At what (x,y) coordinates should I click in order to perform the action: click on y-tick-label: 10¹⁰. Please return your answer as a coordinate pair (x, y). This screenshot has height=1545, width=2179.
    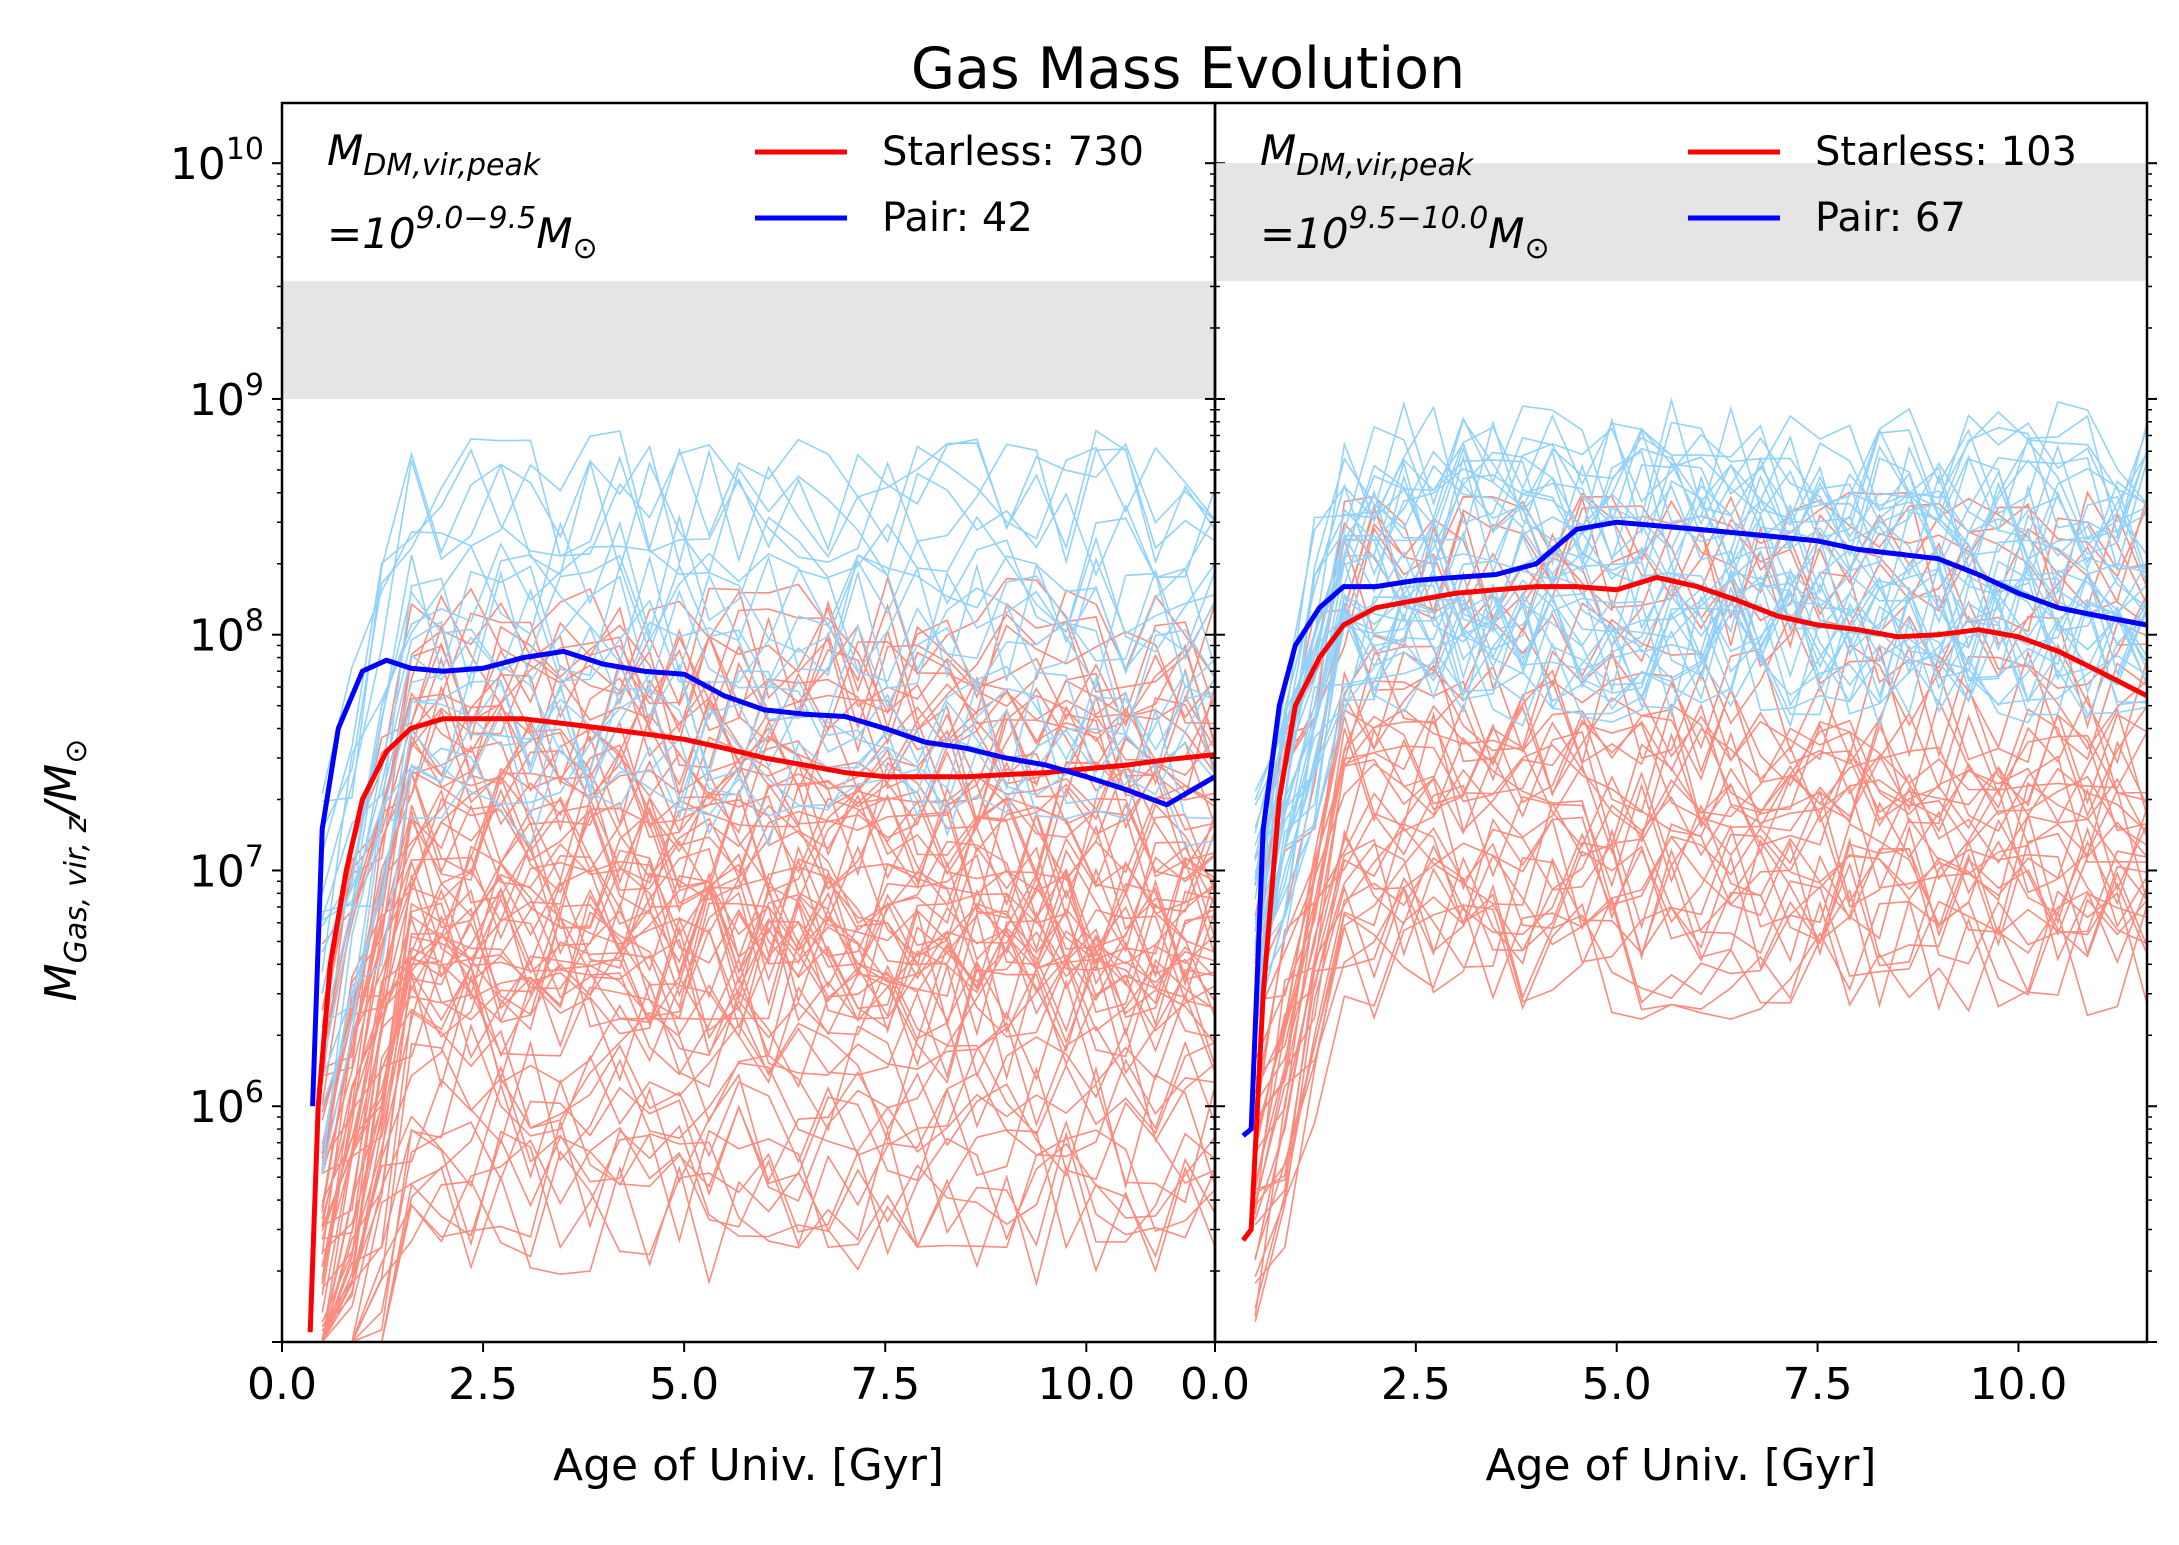
    Looking at the image, I should click on (217, 161).